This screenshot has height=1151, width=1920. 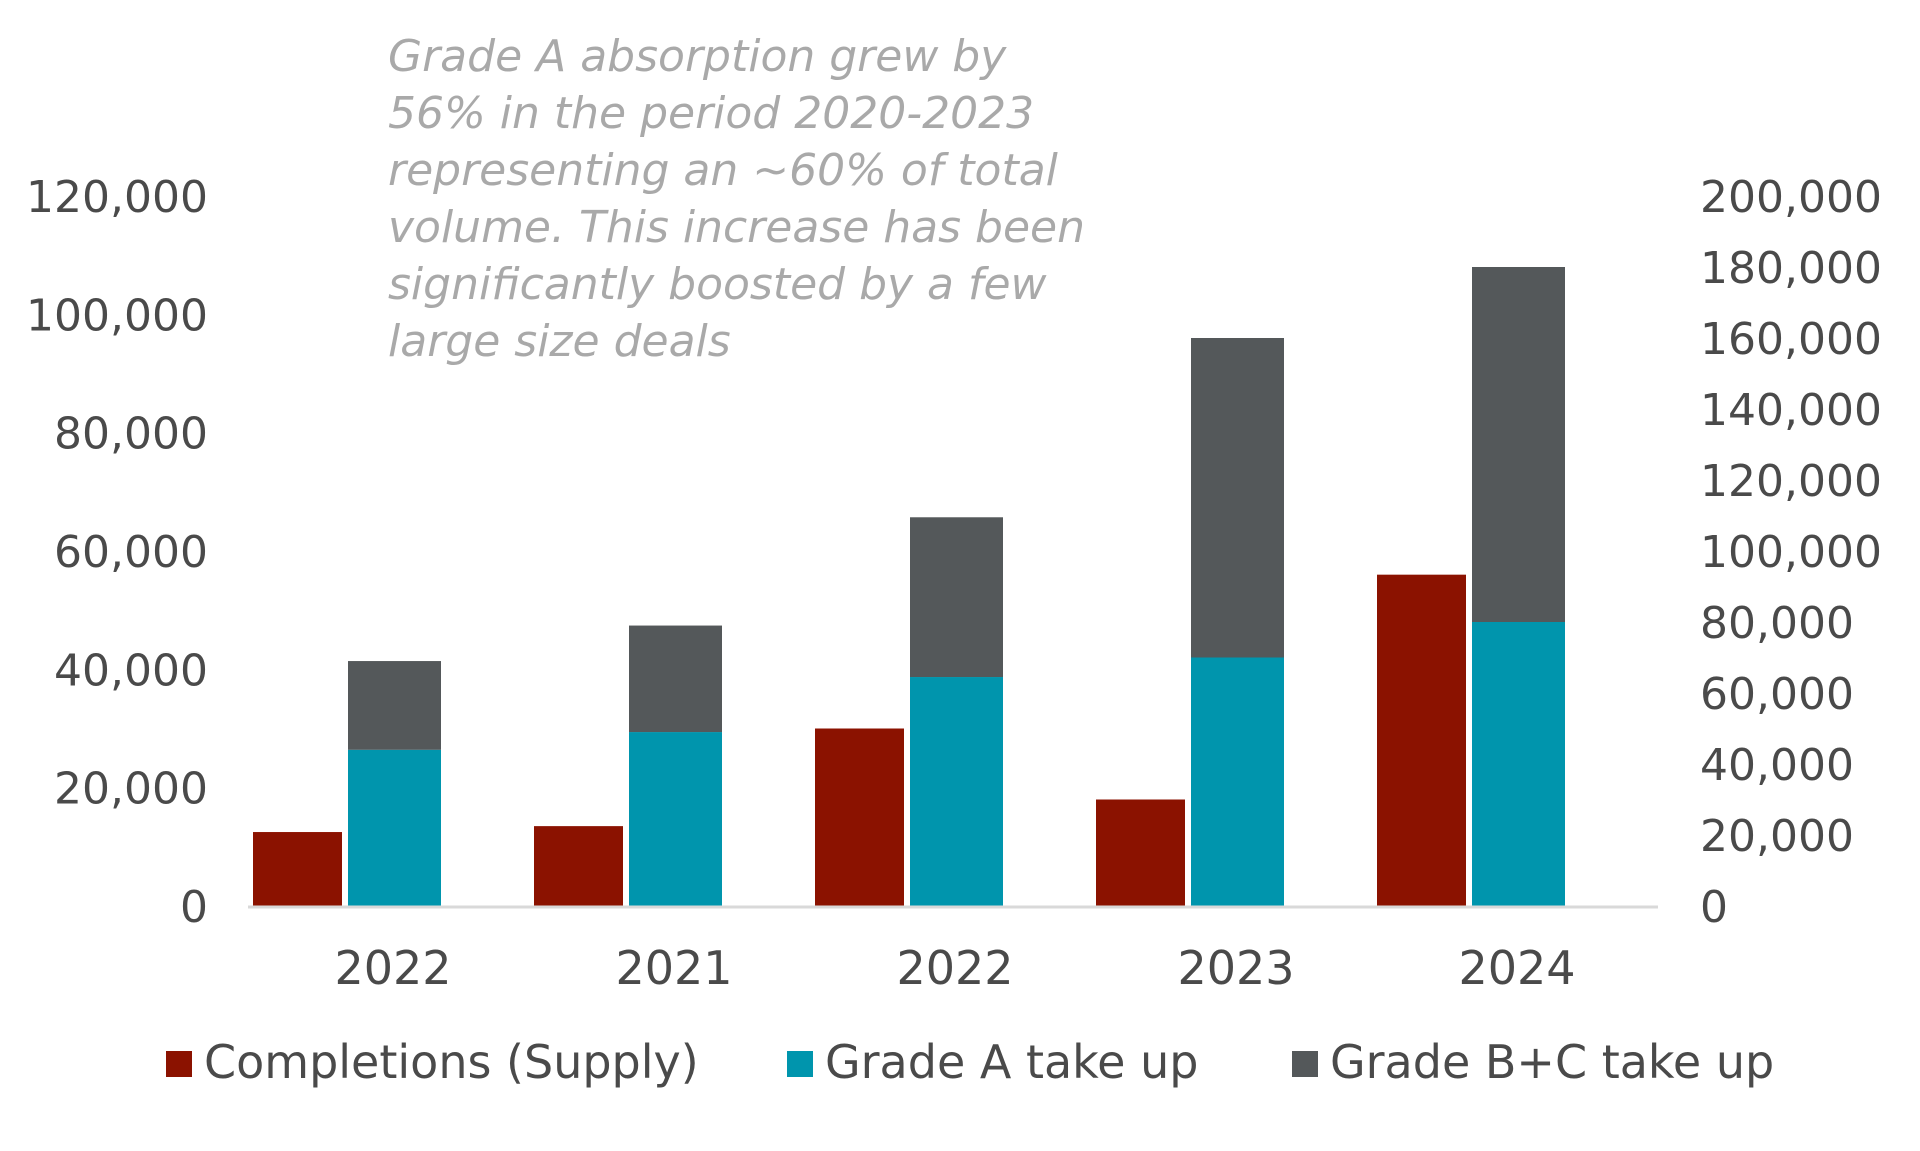 What do you see at coordinates (131, 789) in the screenshot?
I see `y-left-tick-label: 20,000` at bounding box center [131, 789].